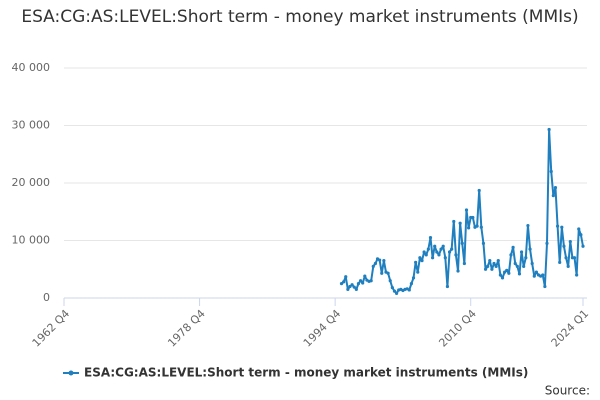 Image resolution: width=600 pixels, height=400 pixels. What do you see at coordinates (71, 373) in the screenshot?
I see `legend-marker` at bounding box center [71, 373].